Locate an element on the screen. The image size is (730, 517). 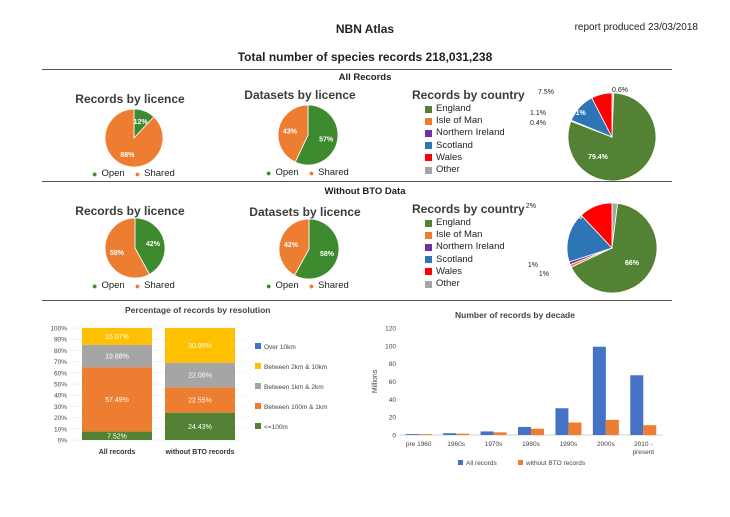
segment-value-label: 19.88% is located at coordinates (117, 357).